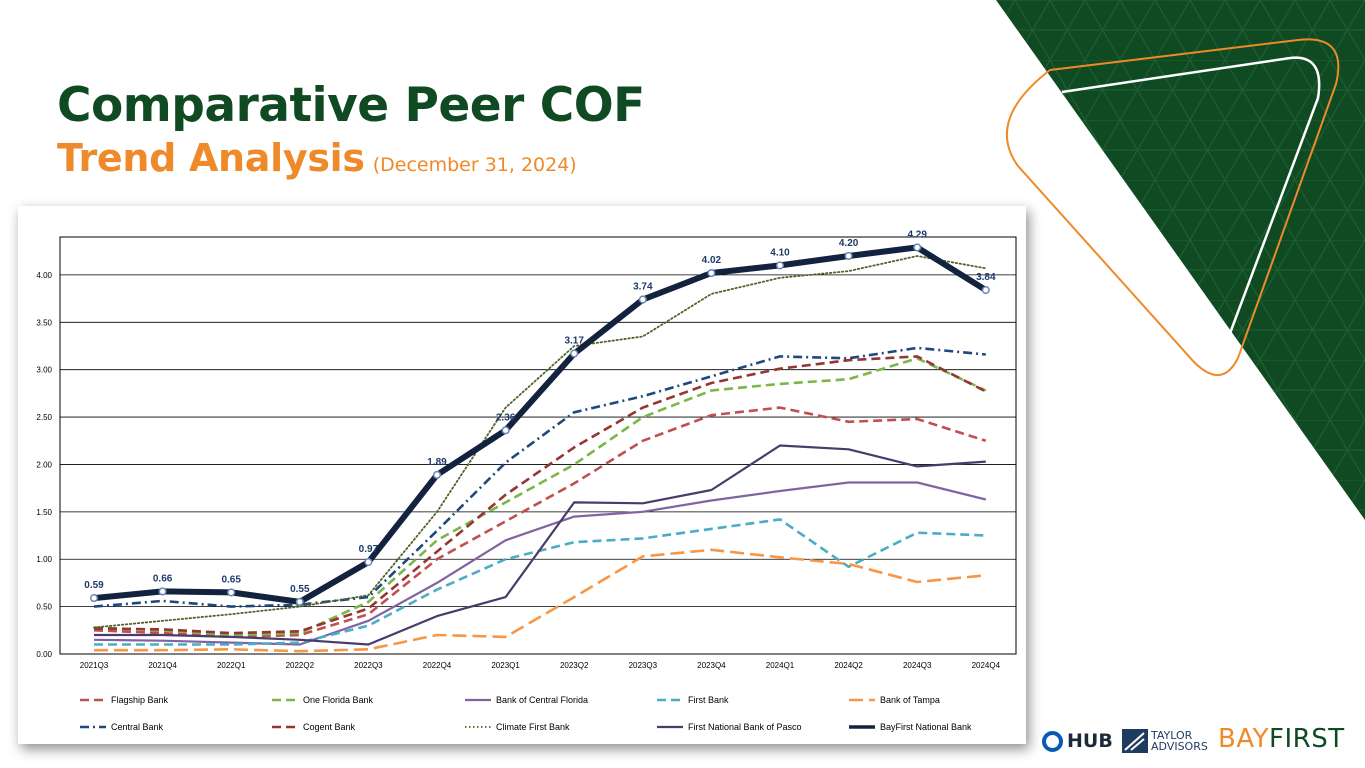 The width and height of the screenshot is (1365, 768). Describe the element at coordinates (780, 252) in the screenshot. I see `data-label: 4.10` at that location.